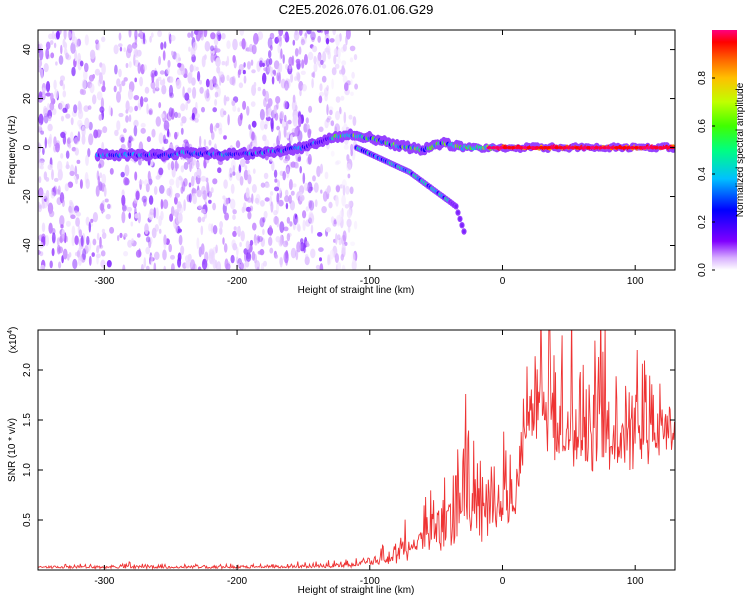 The height and width of the screenshot is (600, 750). Describe the element at coordinates (702, 174) in the screenshot. I see `colorbar-tick-label: 0.4` at that location.